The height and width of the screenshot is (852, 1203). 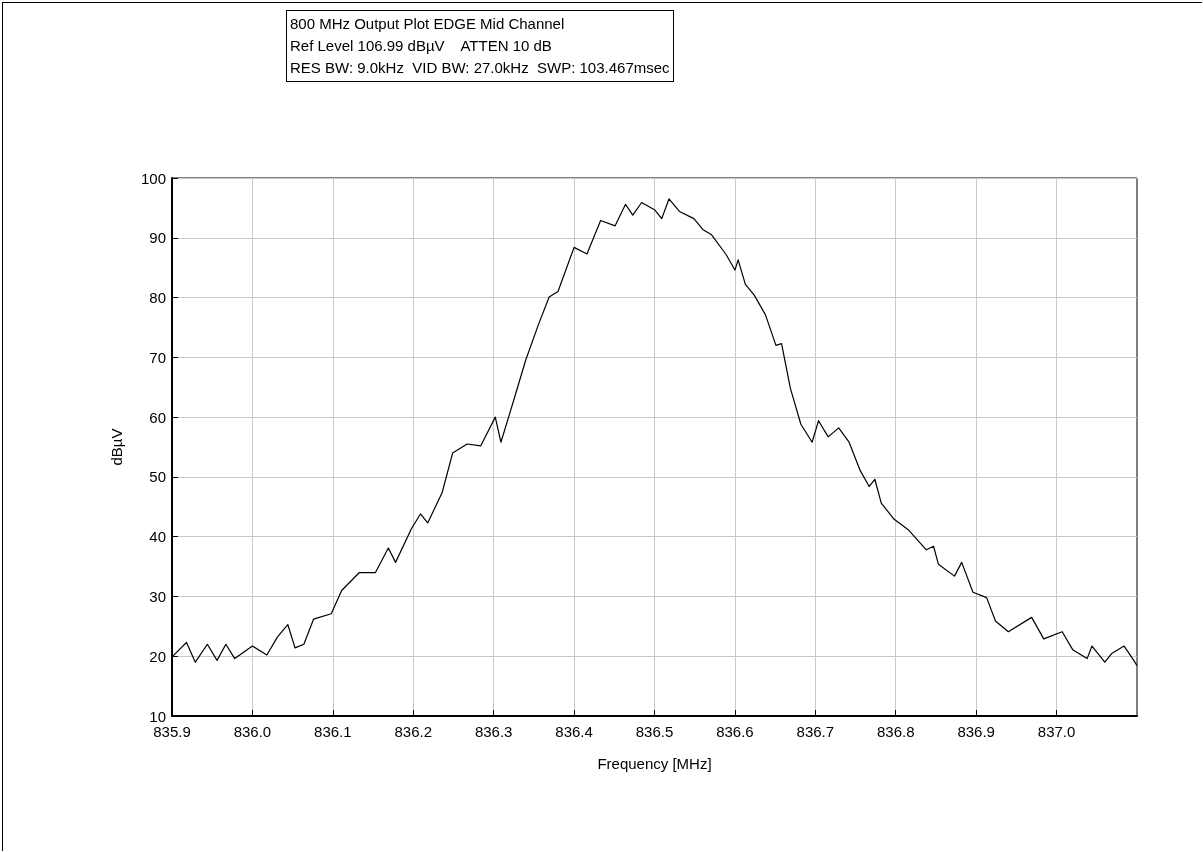 What do you see at coordinates (574, 731) in the screenshot?
I see `x-tick-label: 836.4` at bounding box center [574, 731].